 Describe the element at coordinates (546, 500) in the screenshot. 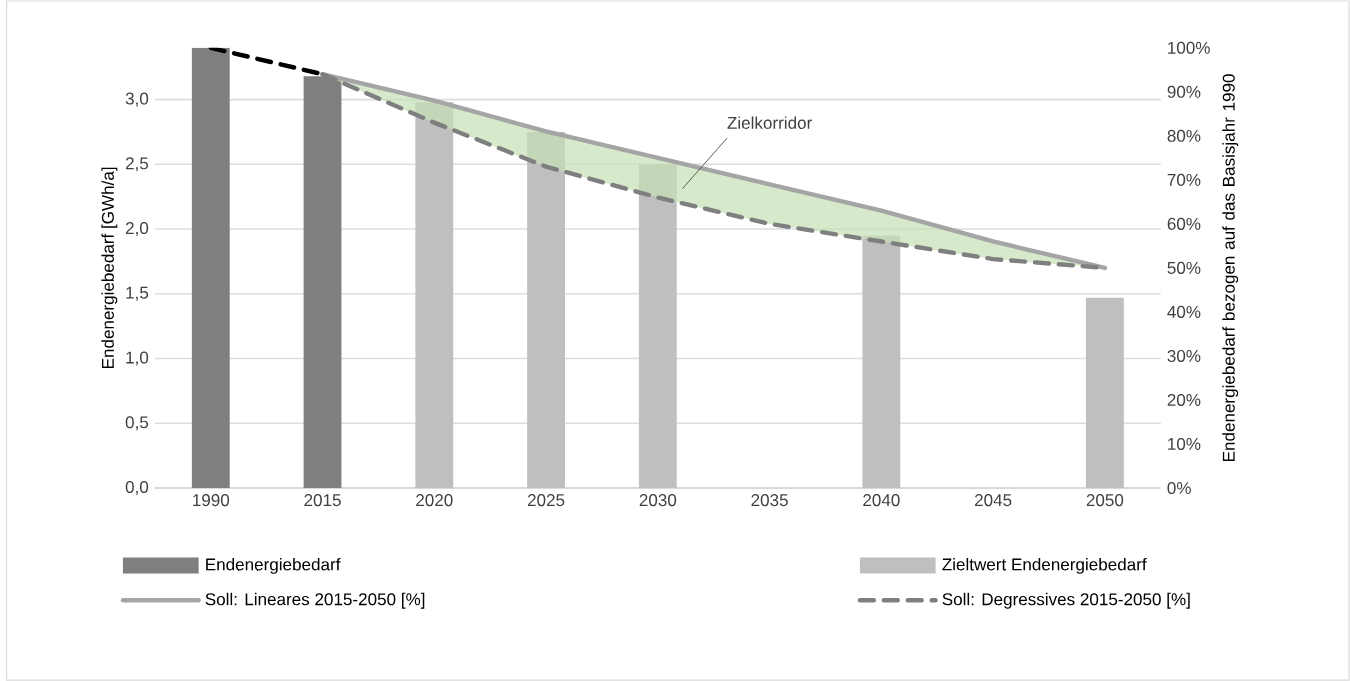

I see `x-tick-label: 2025` at that location.